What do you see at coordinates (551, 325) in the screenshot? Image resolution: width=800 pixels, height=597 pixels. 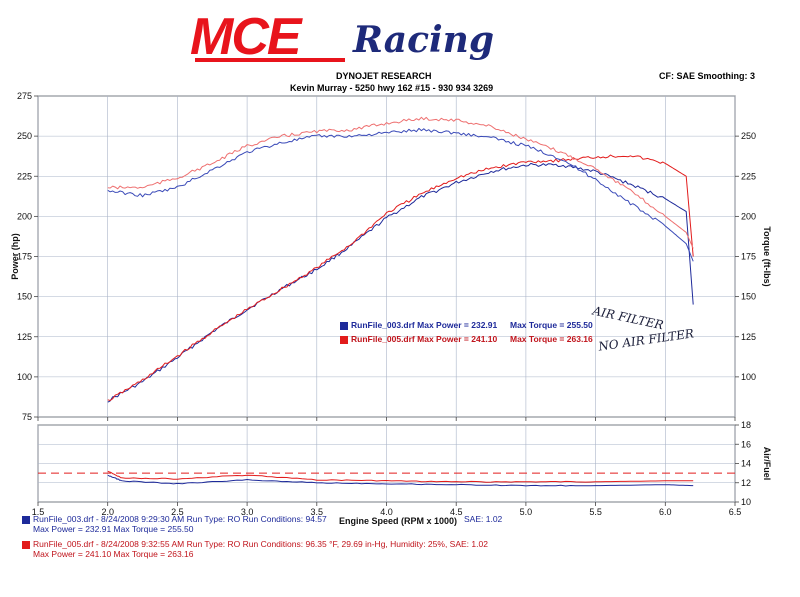 I see `legend-torque-run1: Max Torque = 255.50` at bounding box center [551, 325].